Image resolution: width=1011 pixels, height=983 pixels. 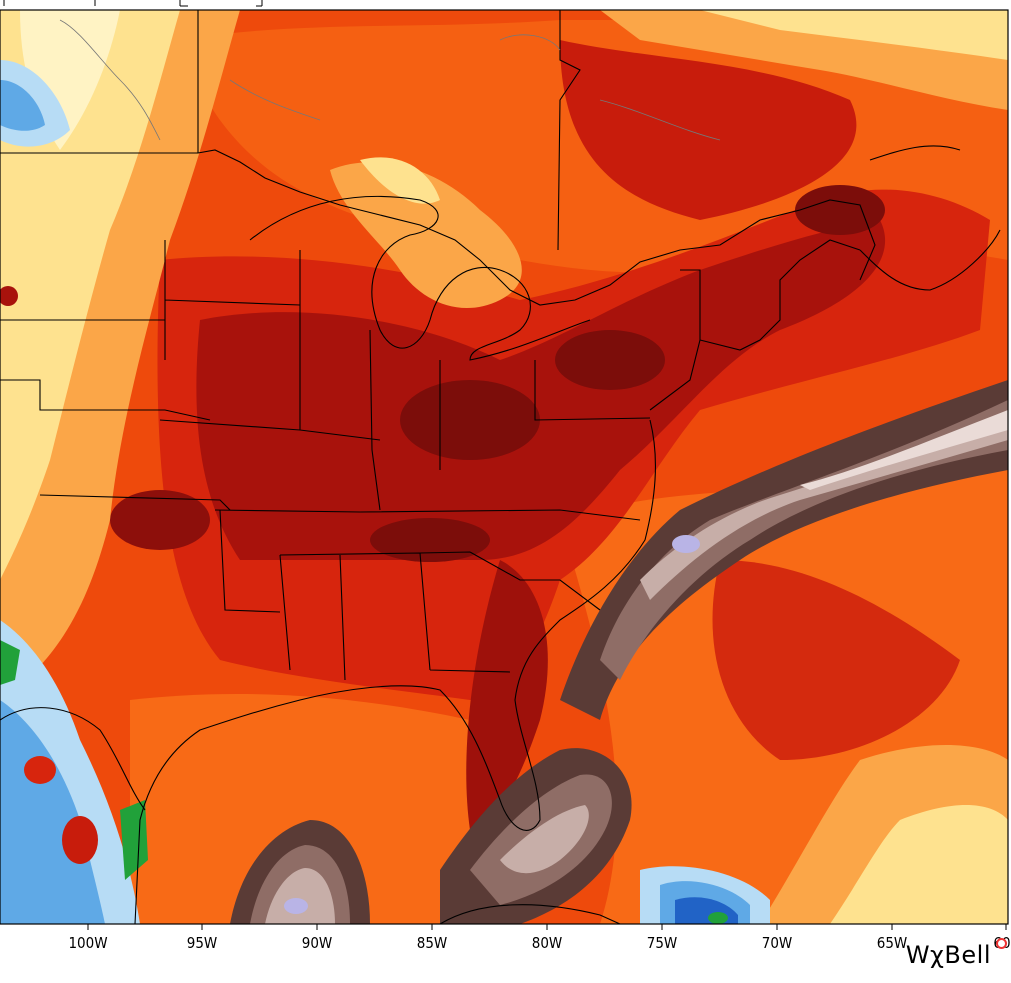 I want to click on us-canada-border, so click(x=438, y=227).